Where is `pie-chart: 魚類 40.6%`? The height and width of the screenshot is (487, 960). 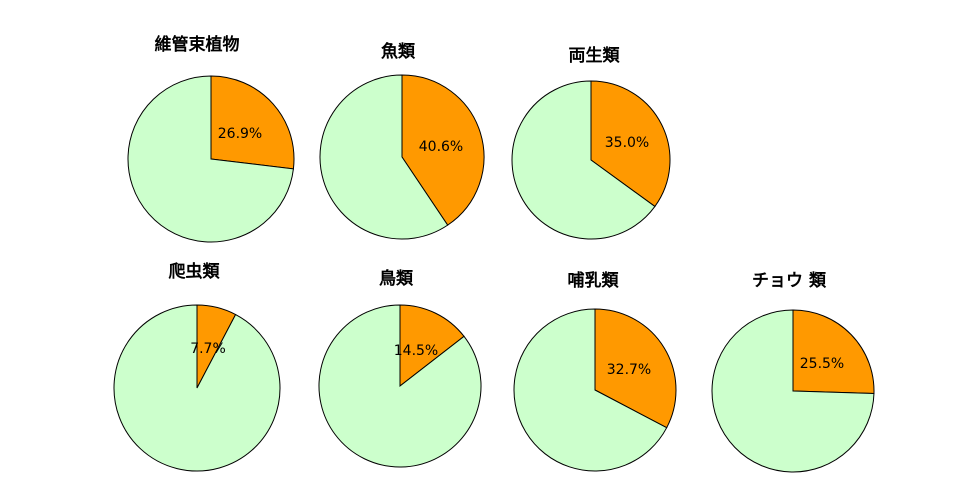 pie-chart: 魚類 40.6% is located at coordinates (402, 140).